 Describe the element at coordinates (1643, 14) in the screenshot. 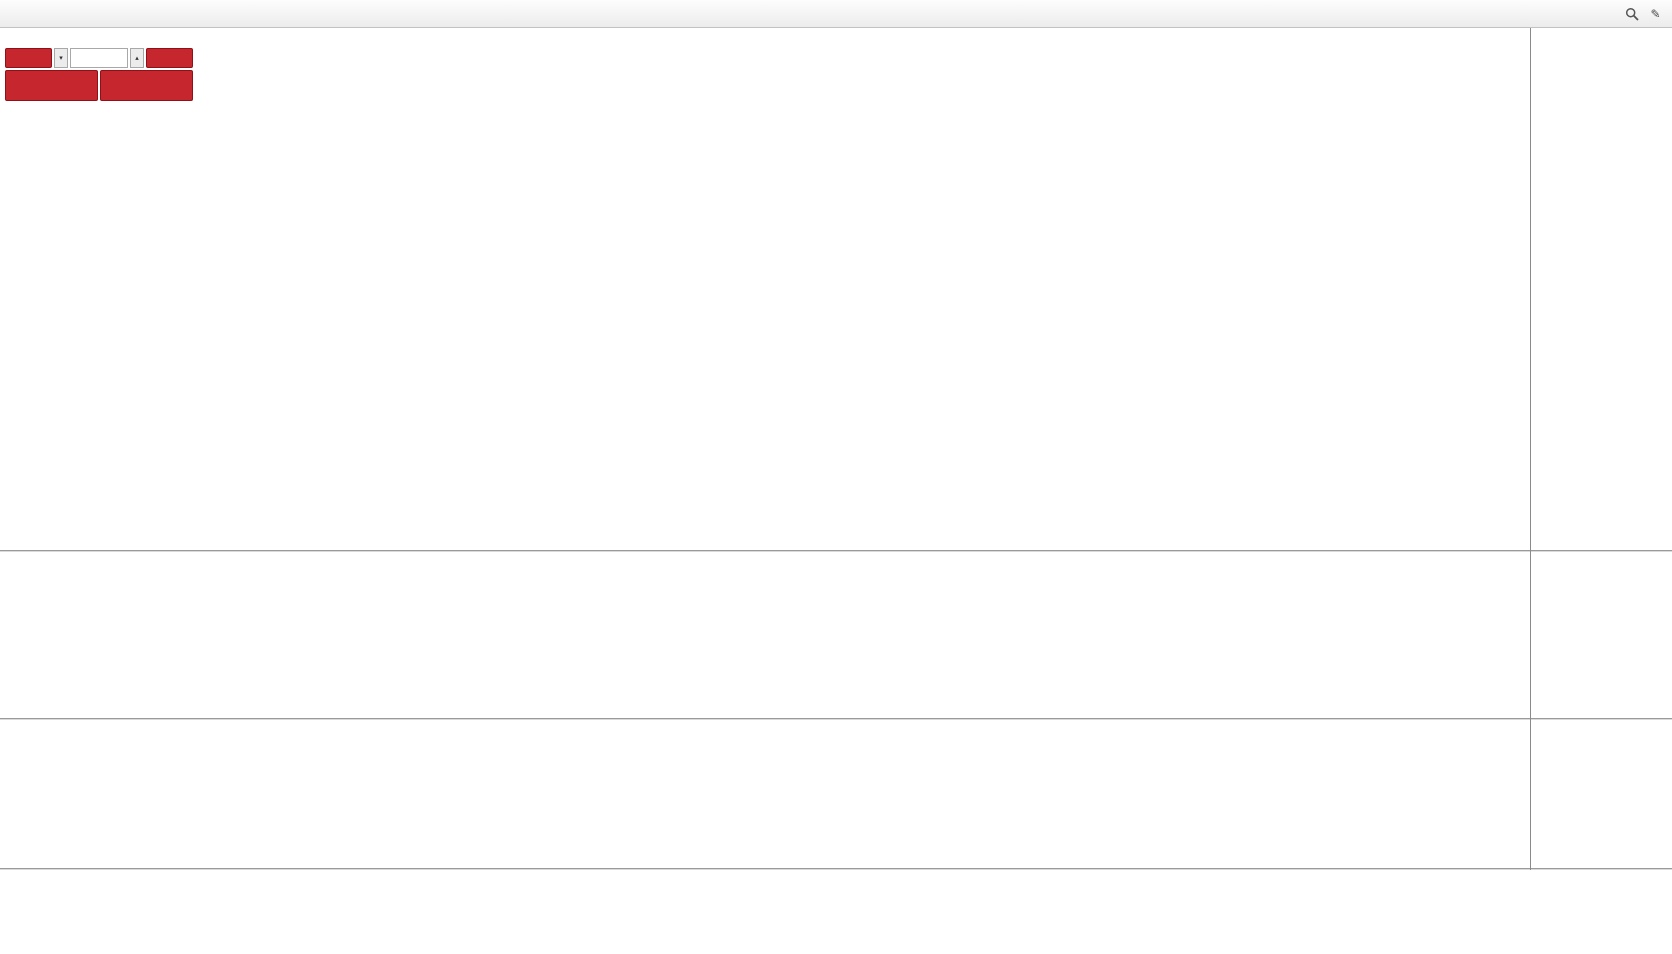

I see `toolbar-right-group: ✎` at that location.